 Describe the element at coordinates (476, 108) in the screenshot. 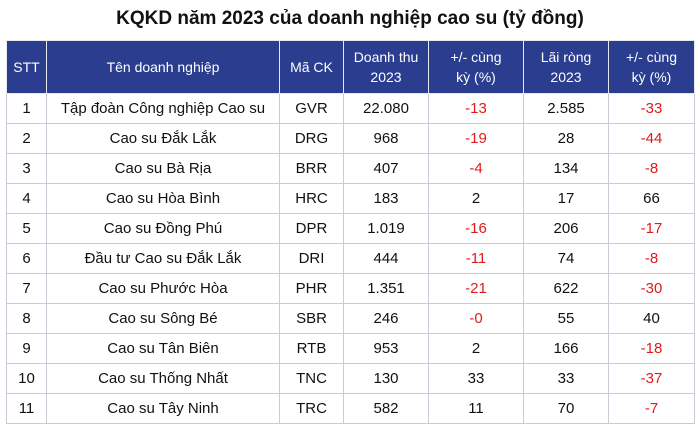

I see `cell-revenue-change: -13` at that location.